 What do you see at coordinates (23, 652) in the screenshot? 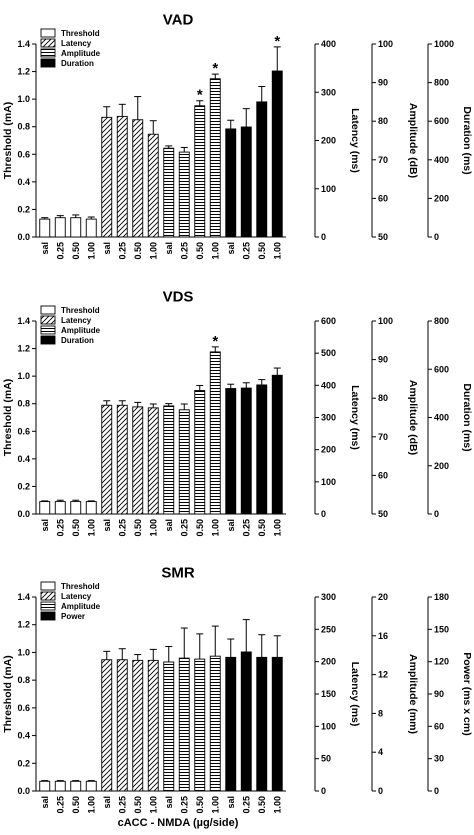
I see `y-tick-label: 1.0` at bounding box center [23, 652].